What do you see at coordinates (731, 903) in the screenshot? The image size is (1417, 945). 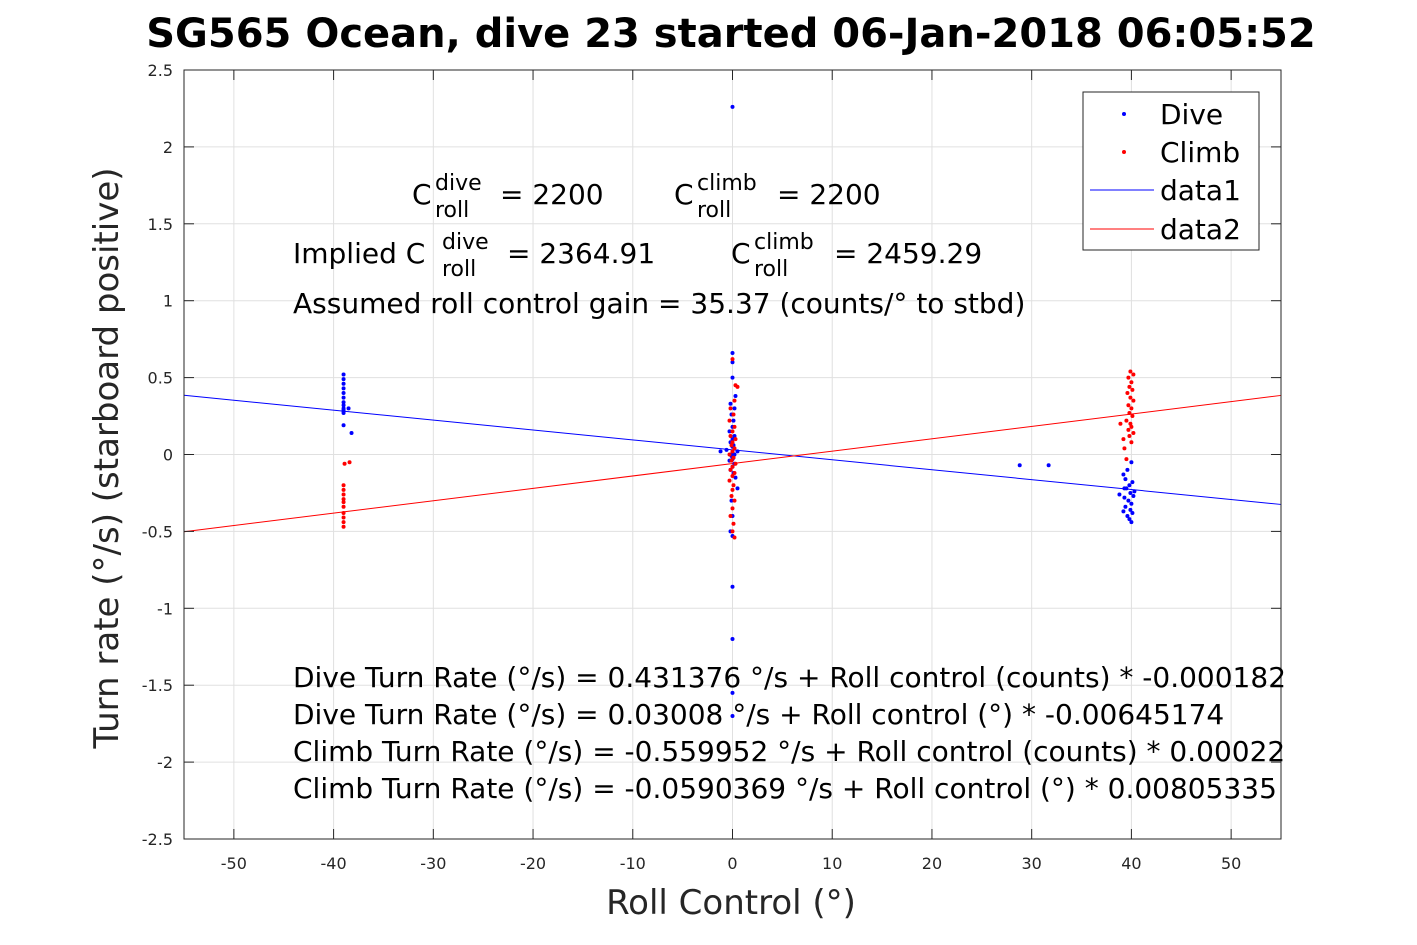 I see `x-axis-label: Roll Control (°)` at bounding box center [731, 903].